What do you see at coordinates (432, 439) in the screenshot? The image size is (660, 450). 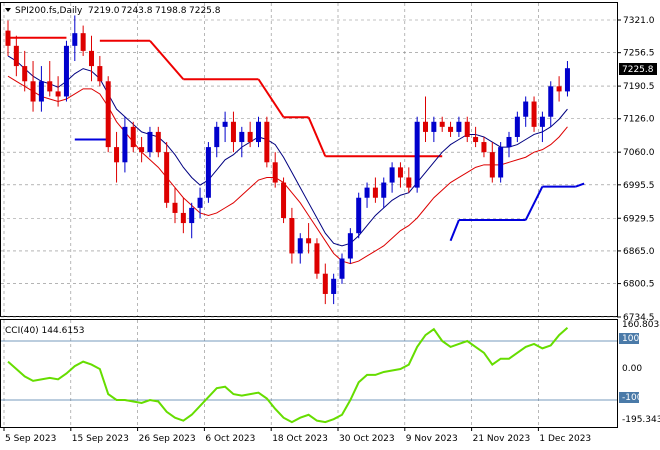 I see `date-label: 9 Nov 2023` at bounding box center [432, 439].